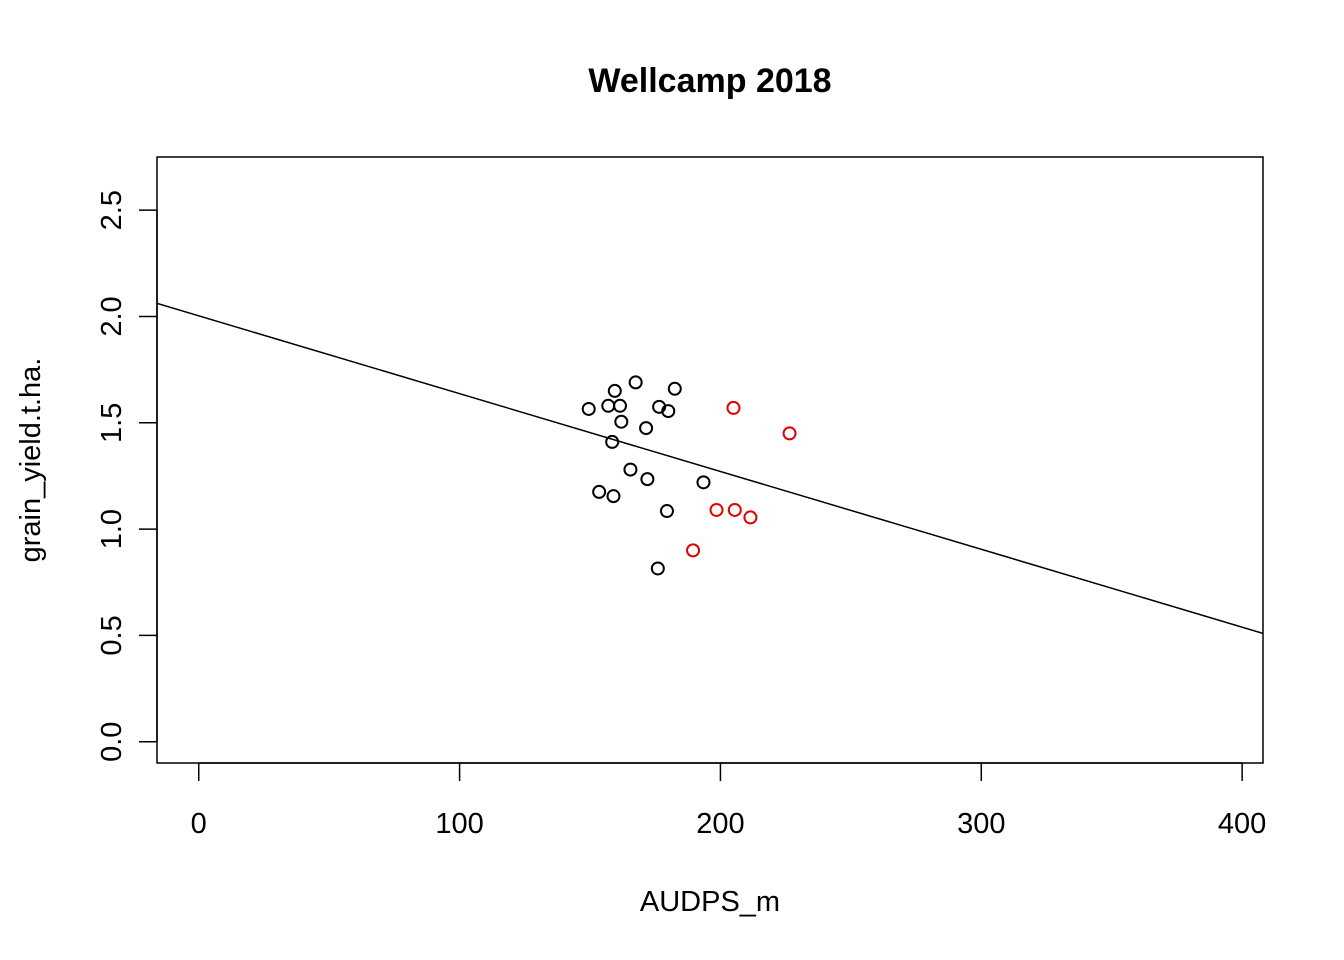 The height and width of the screenshot is (960, 1344). What do you see at coordinates (710, 902) in the screenshot?
I see `x-axis-label: AUDPS_m` at bounding box center [710, 902].